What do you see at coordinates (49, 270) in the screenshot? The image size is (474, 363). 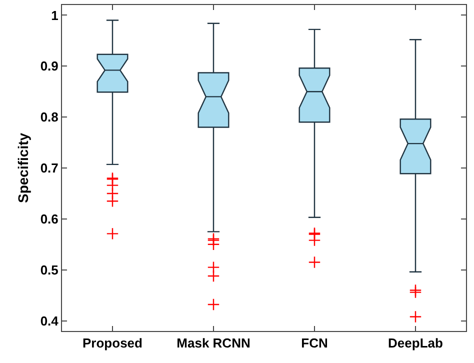 I see `y-tick-label: 0.5` at bounding box center [49, 270].